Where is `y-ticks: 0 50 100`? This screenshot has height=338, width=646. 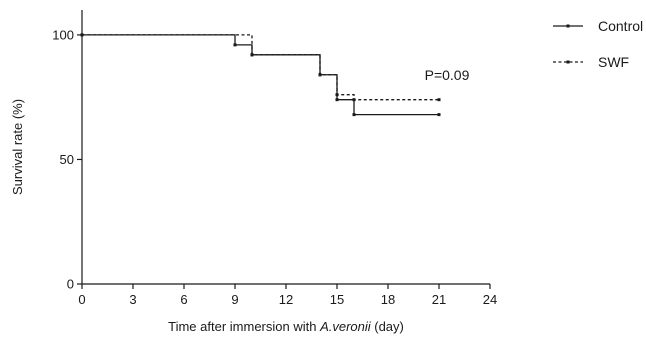 y-ticks: 0 50 100 is located at coordinates (67, 159).